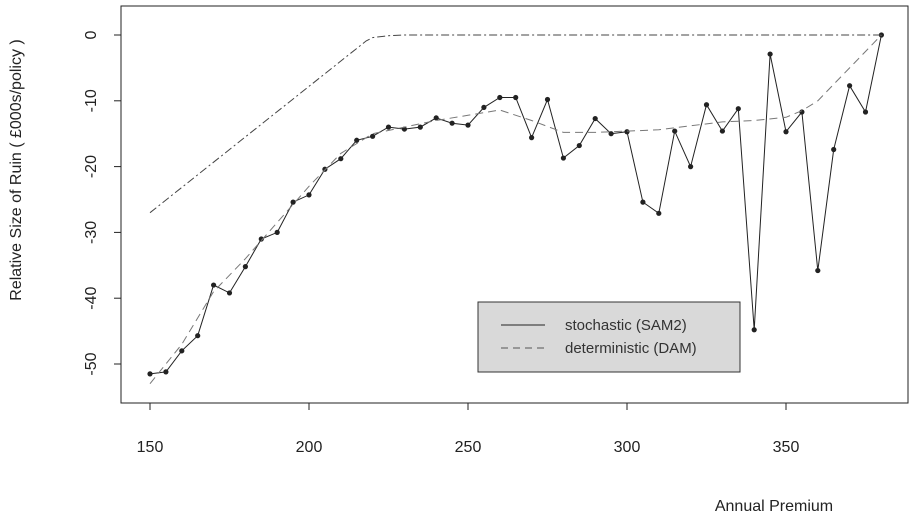 Image resolution: width=911 pixels, height=520 pixels. I want to click on y-axis: 0 -10 -20 -30 -40 -50, so click(102, 203).